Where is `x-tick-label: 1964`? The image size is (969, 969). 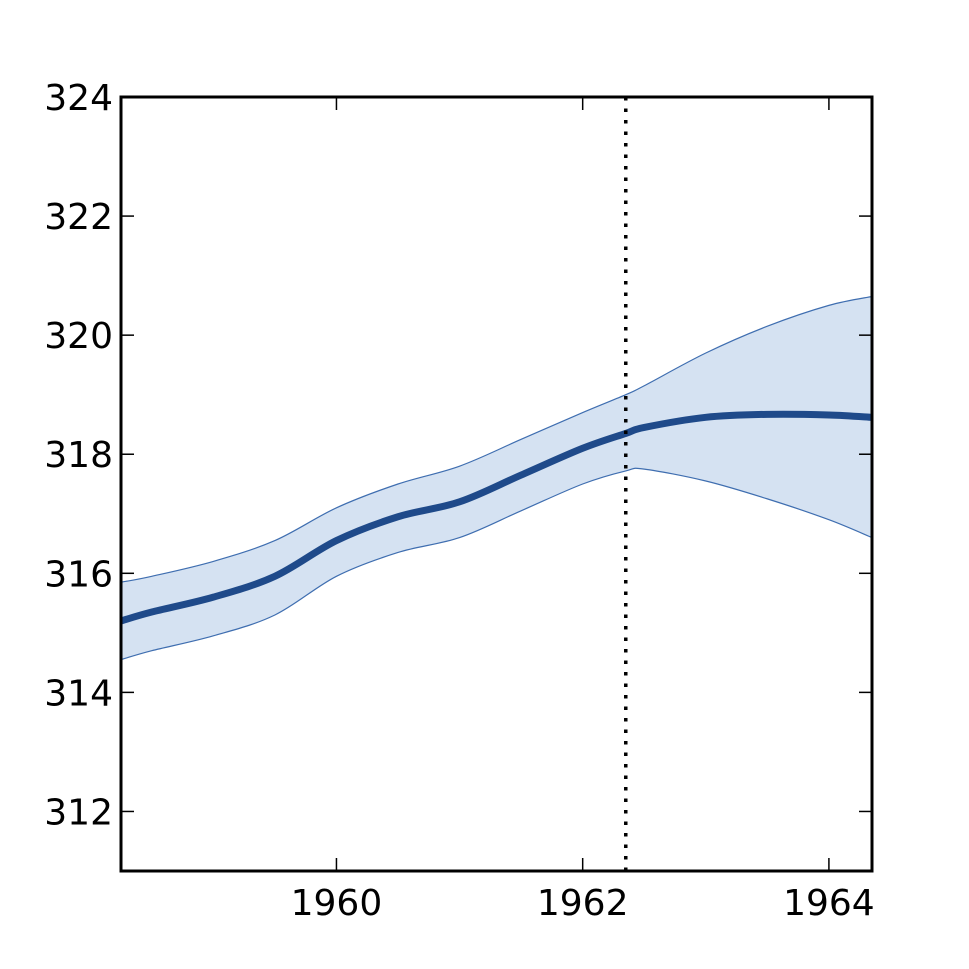 x-tick-label: 1964 is located at coordinates (829, 903).